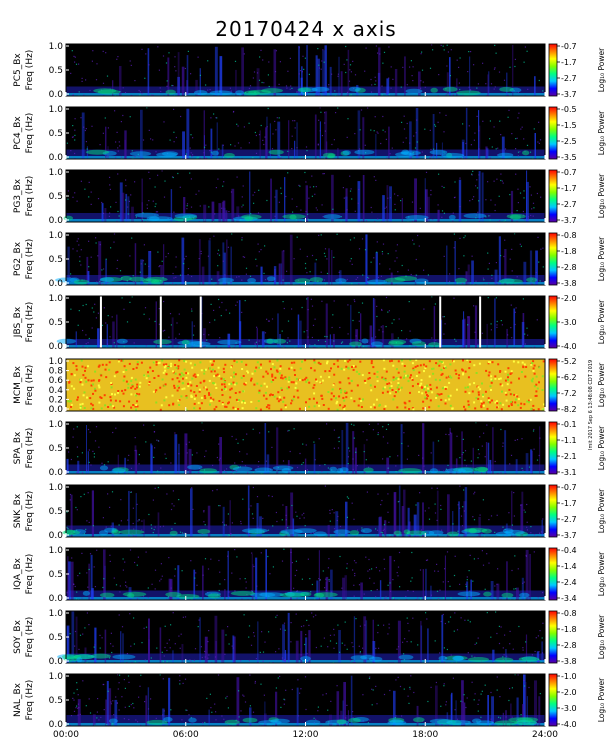 The width and height of the screenshot is (612, 756). What do you see at coordinates (569, 125) in the screenshot?
I see `colorbar-tick-label: -1.5` at bounding box center [569, 125].